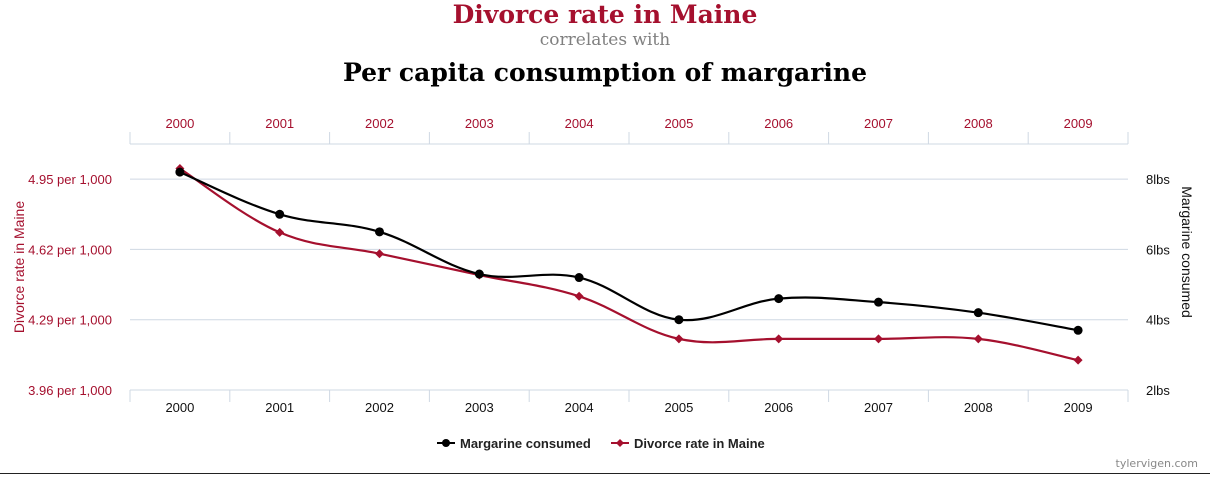 The image size is (1210, 501). I want to click on bottom-x-tick-label: 2003, so click(479, 407).